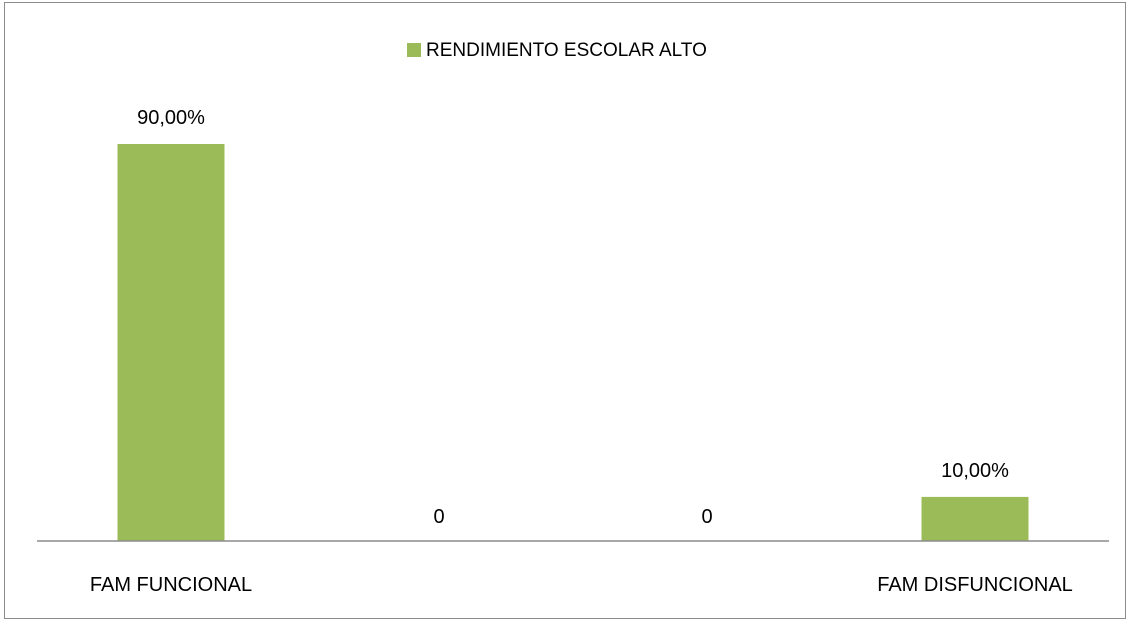 This screenshot has height=623, width=1131. What do you see at coordinates (975, 471) in the screenshot?
I see `data-label-3: 10,00%` at bounding box center [975, 471].